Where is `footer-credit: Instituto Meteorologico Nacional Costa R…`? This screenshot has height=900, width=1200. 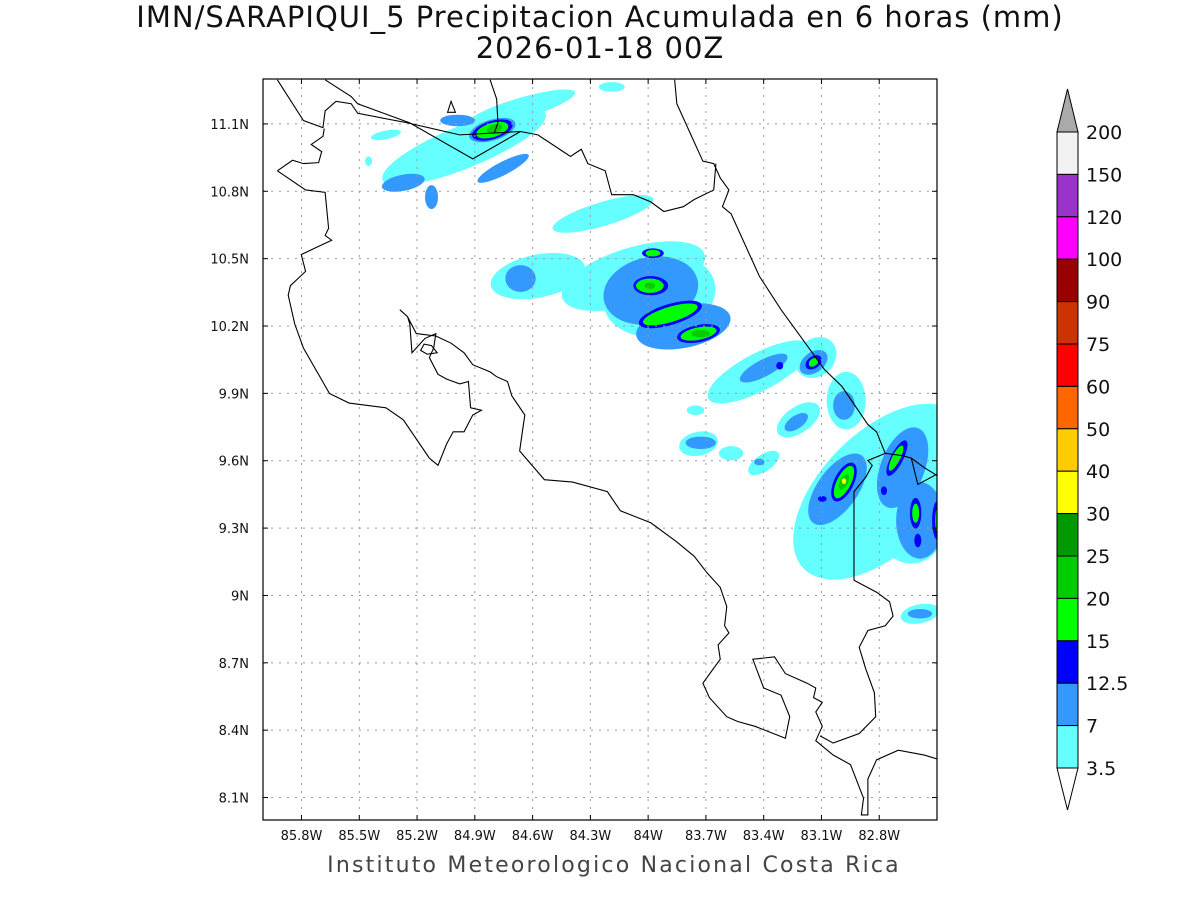 footer-credit: Instituto Meteorologico Nacional Costa R… is located at coordinates (614, 865).